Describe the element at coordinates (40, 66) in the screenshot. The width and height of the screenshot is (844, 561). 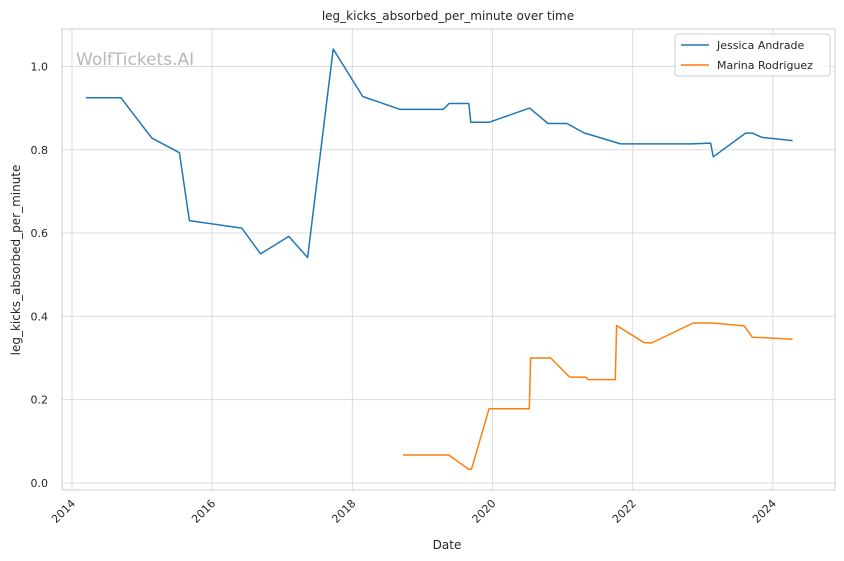
I see `y-tick-label: 1.0` at that location.